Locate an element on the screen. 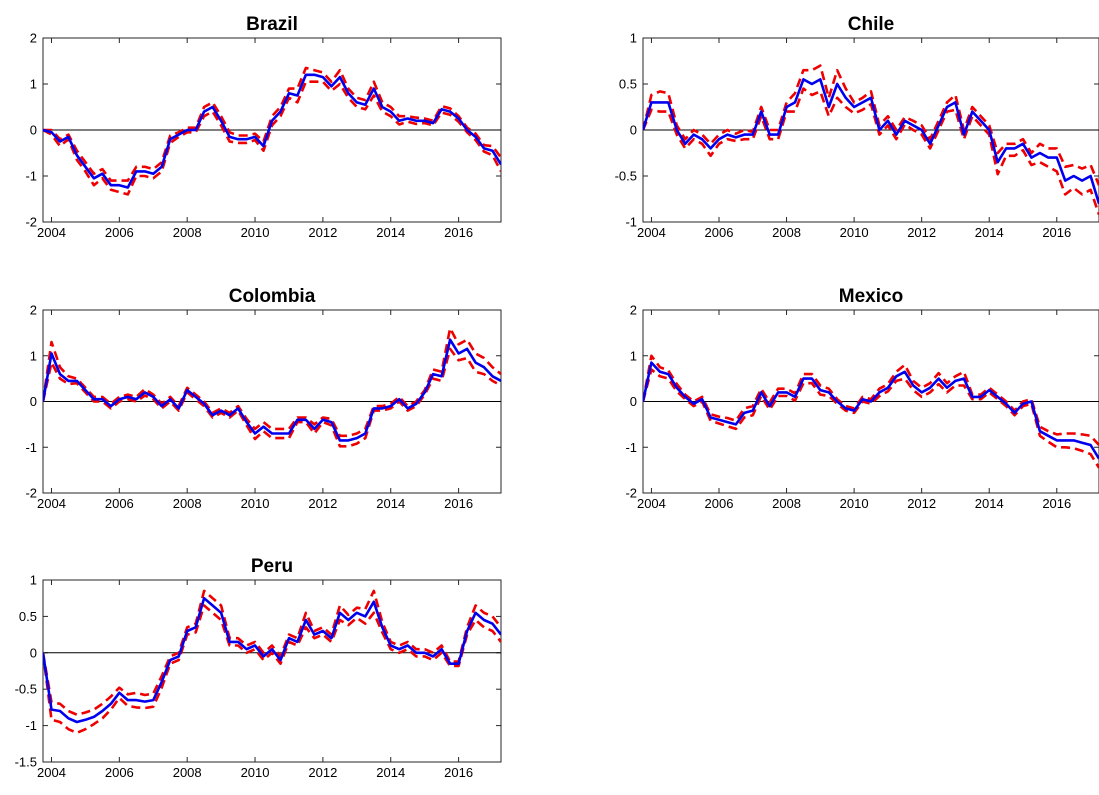 Image resolution: width=1099 pixels, height=795 pixels. brazil-title: Brazil is located at coordinates (272, 24).